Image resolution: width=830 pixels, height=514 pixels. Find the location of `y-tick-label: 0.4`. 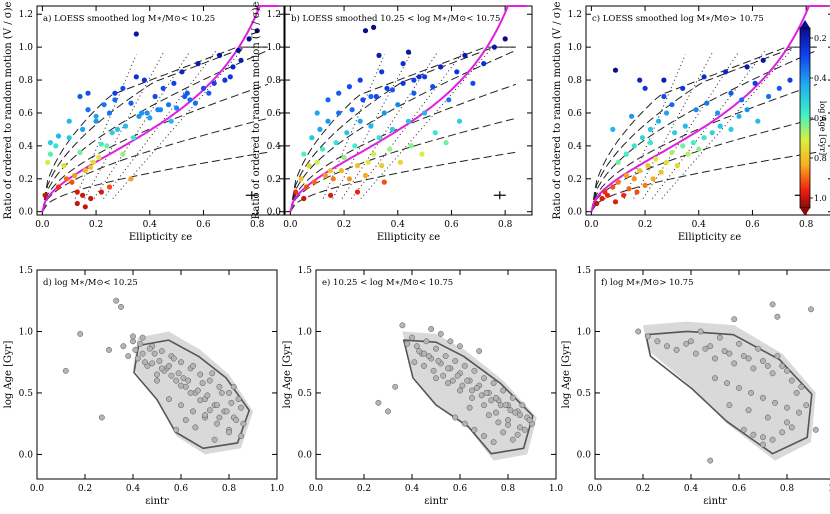

y-tick-label: 0.4 is located at coordinates (26, 147).